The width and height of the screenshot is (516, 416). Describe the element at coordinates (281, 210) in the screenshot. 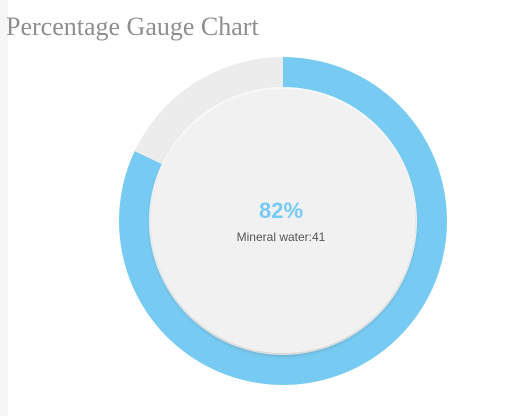

I see `gauge-percent-label: 82%` at that location.